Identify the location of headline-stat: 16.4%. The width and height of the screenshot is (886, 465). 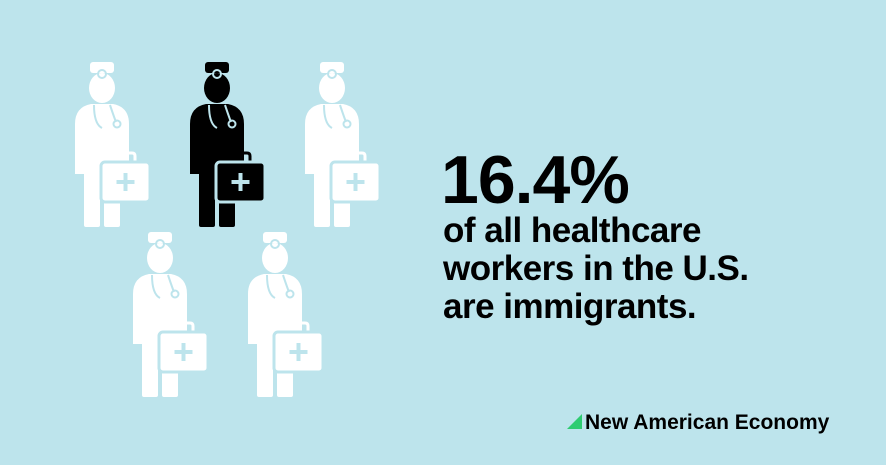
(535, 180).